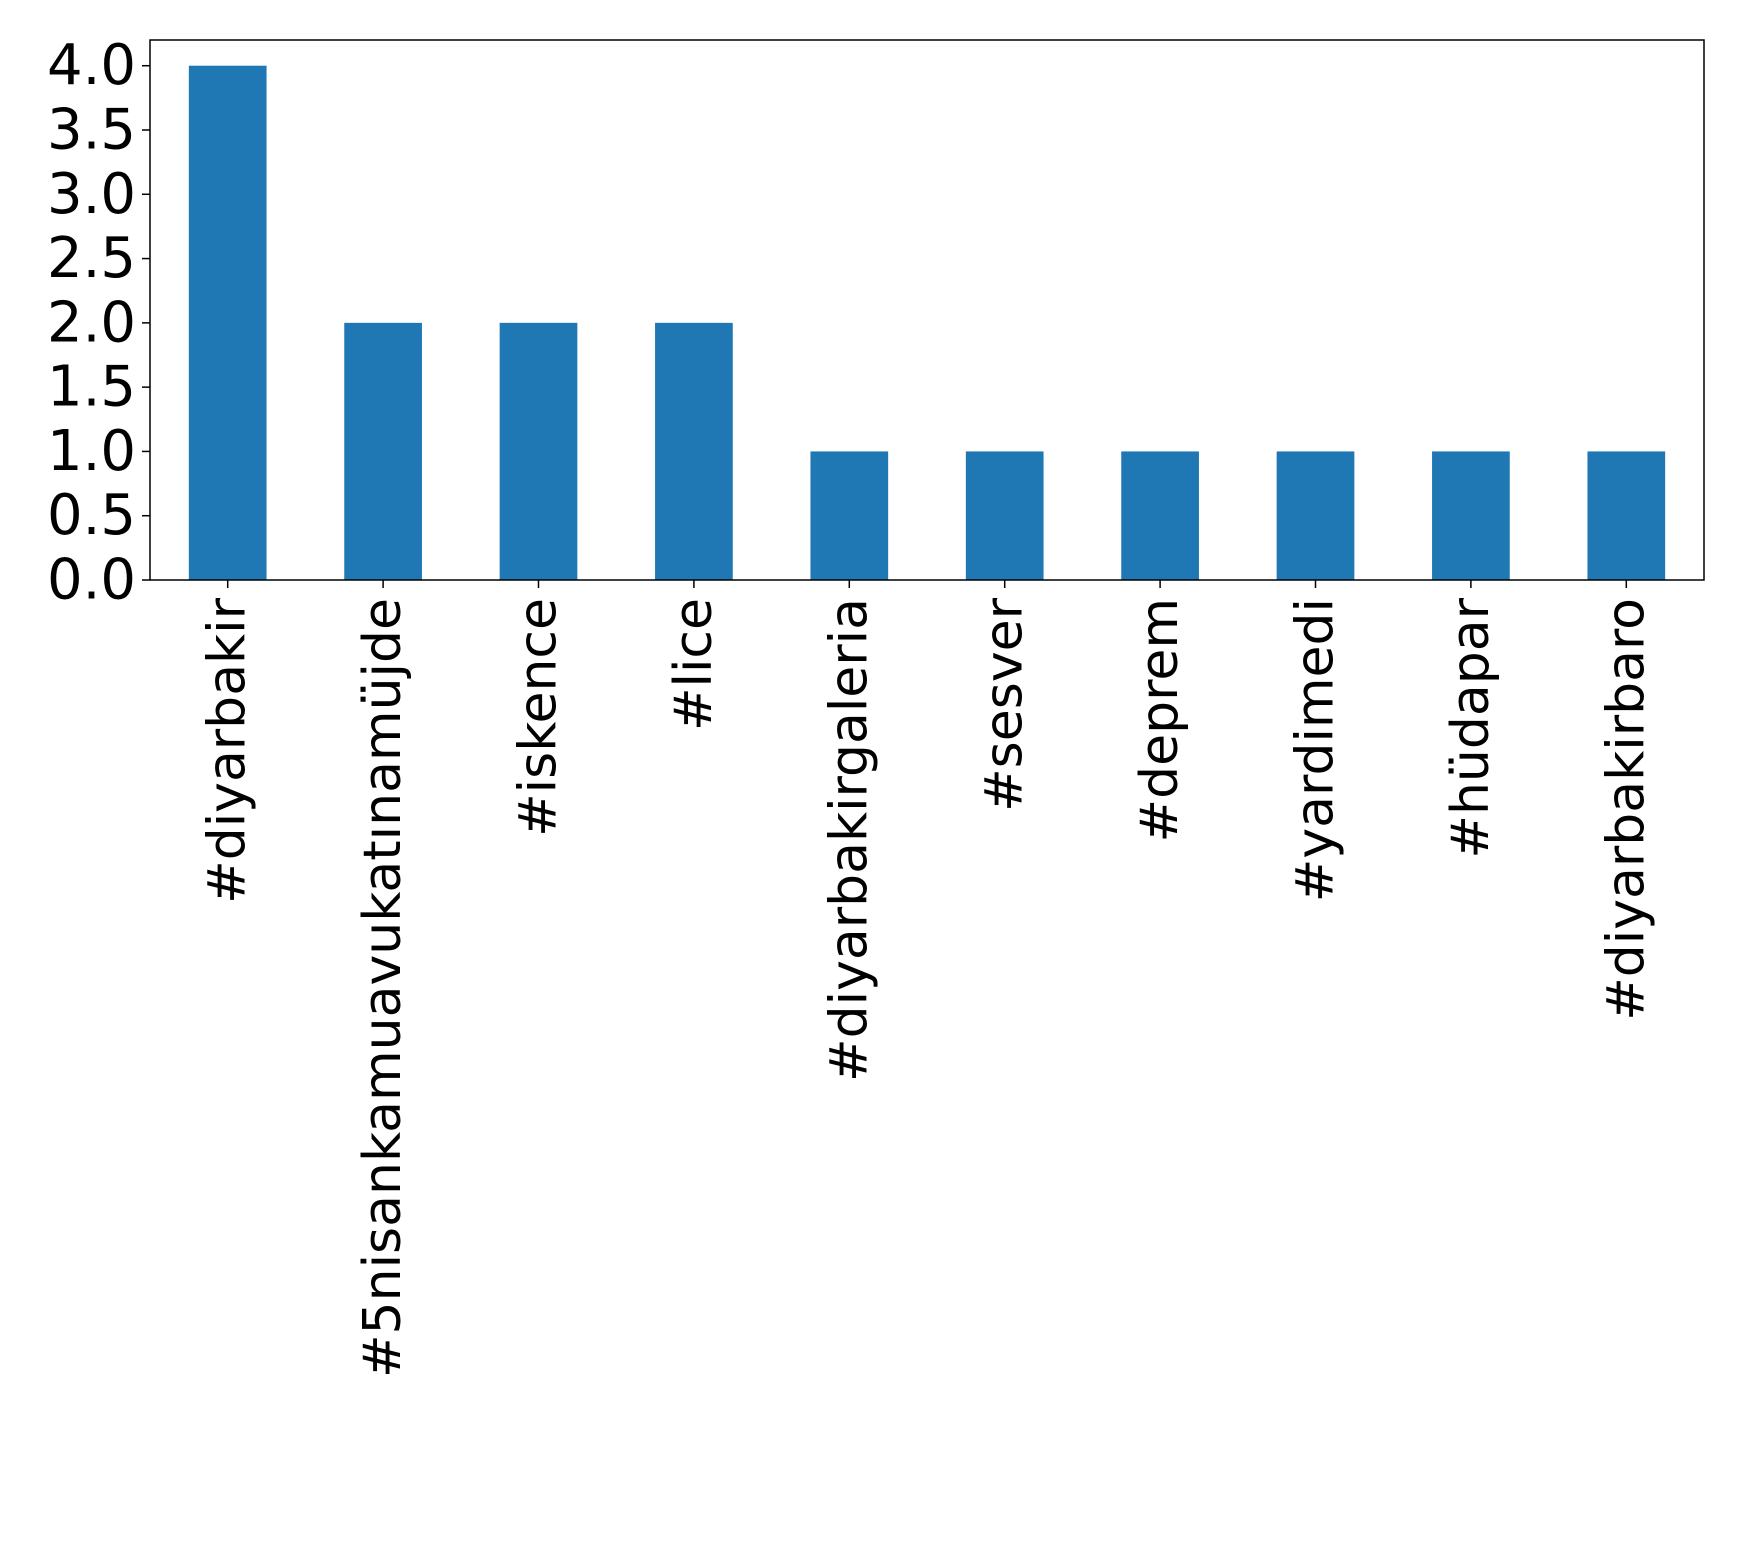  I want to click on x-tick-label: #diyarbakirgaleria, so click(849, 840).